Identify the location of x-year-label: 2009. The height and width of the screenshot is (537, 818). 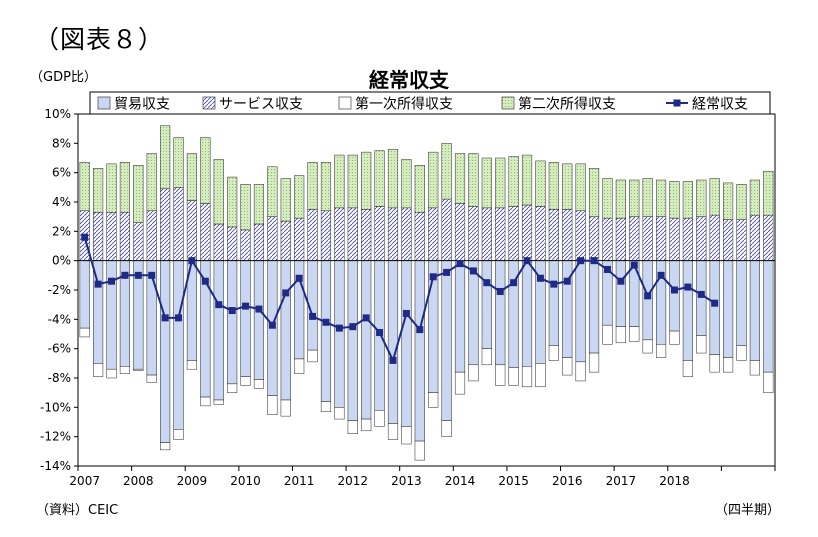
(192, 481).